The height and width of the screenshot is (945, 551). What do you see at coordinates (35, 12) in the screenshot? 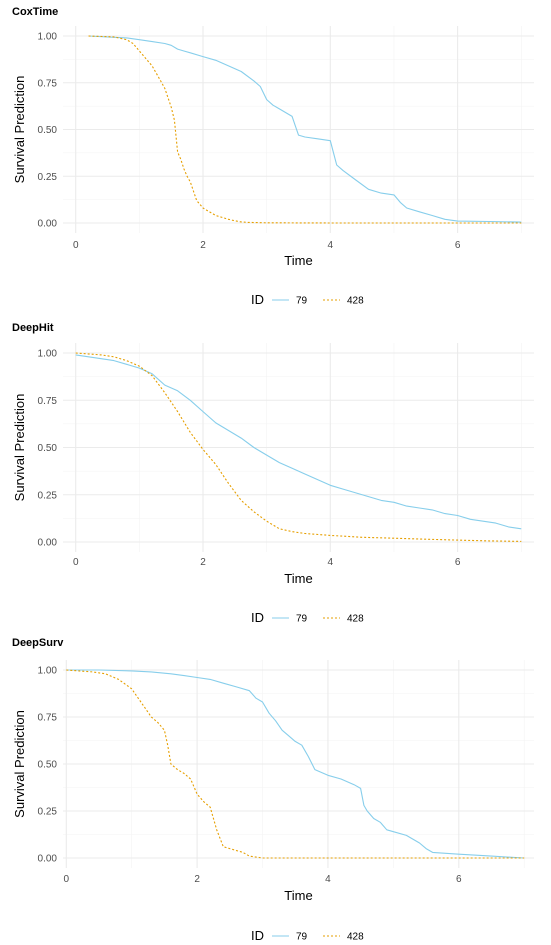
I see `chart-title: CoxTime` at bounding box center [35, 12].